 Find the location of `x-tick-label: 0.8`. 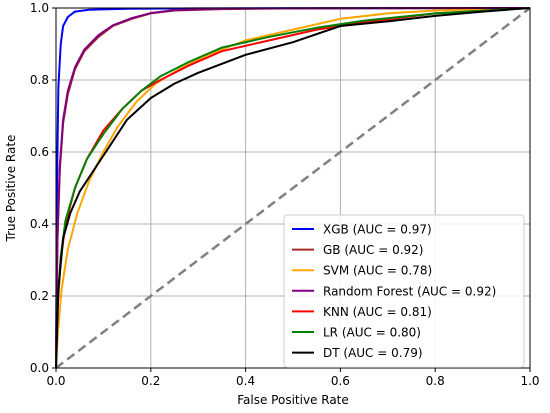

x-tick-label: 0.8 is located at coordinates (435, 381).